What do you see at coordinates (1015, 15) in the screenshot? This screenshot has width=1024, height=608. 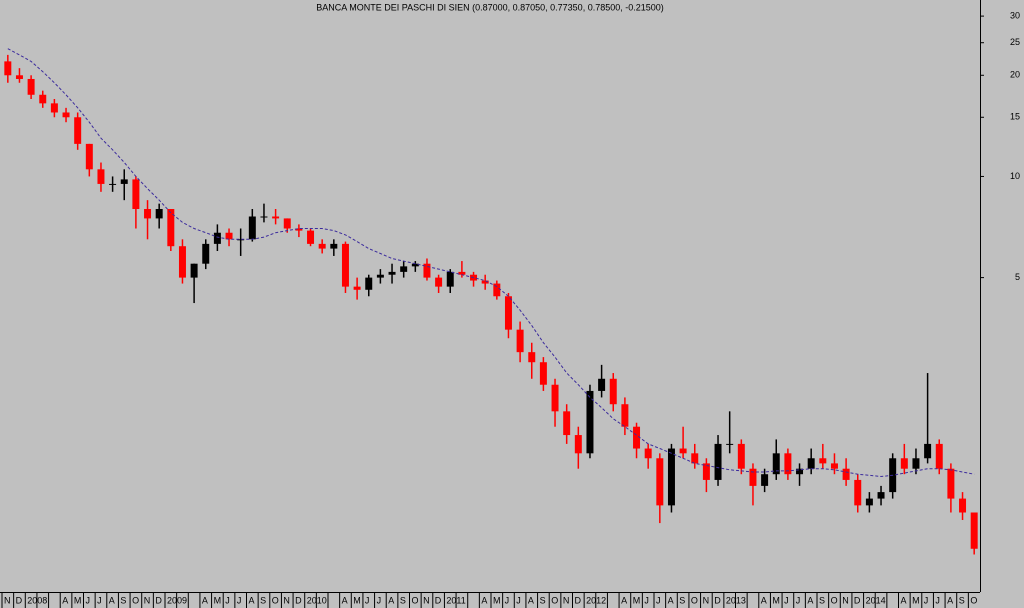 I see `y-tick-label: 30` at bounding box center [1015, 15].